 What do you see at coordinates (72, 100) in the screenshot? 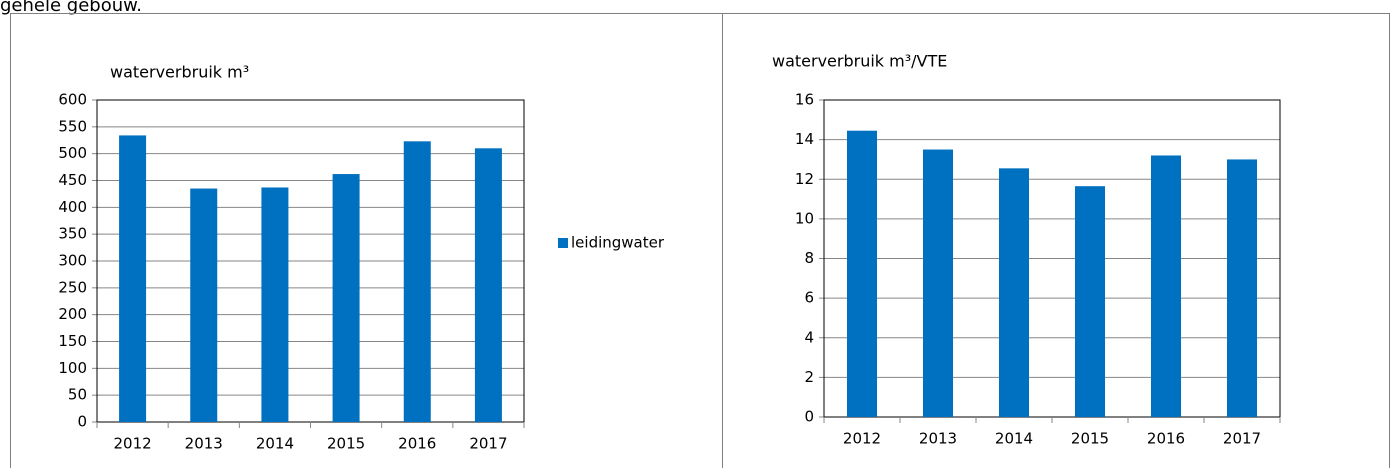
I see `y-tick-label: 600` at bounding box center [72, 100].